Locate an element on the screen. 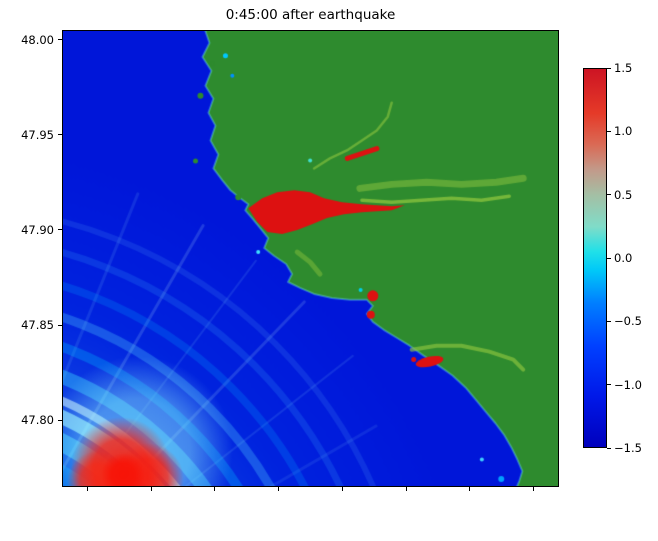  colorbar-tick-label: 0.0 is located at coordinates (623, 258).